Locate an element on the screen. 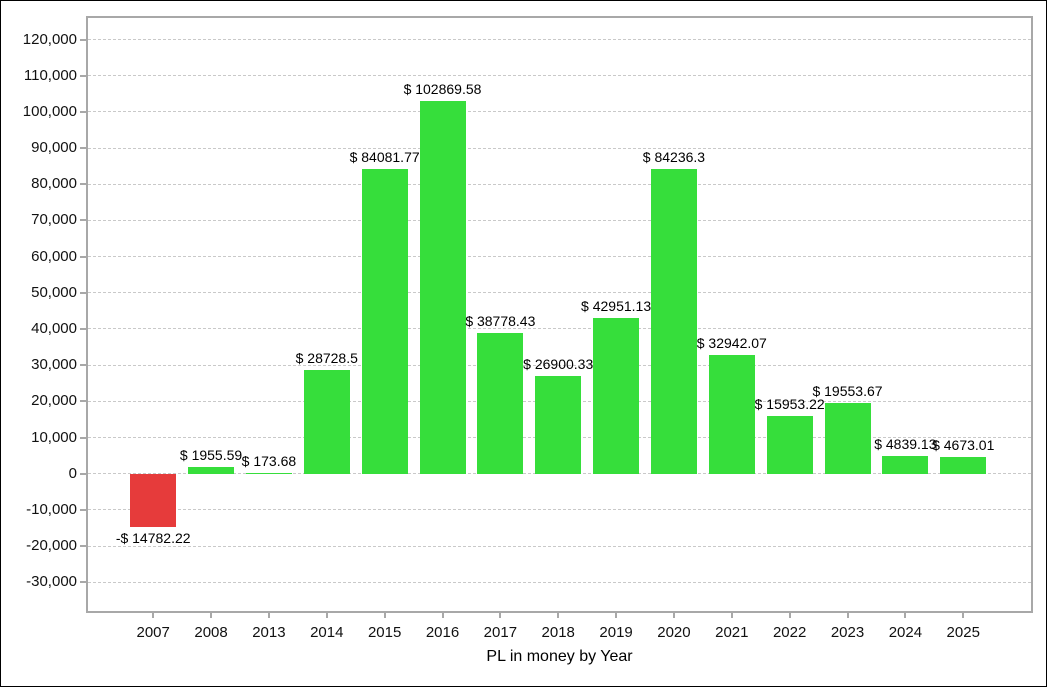 This screenshot has width=1047, height=687. bar-value-label: -$ 14782.22 is located at coordinates (153, 538).